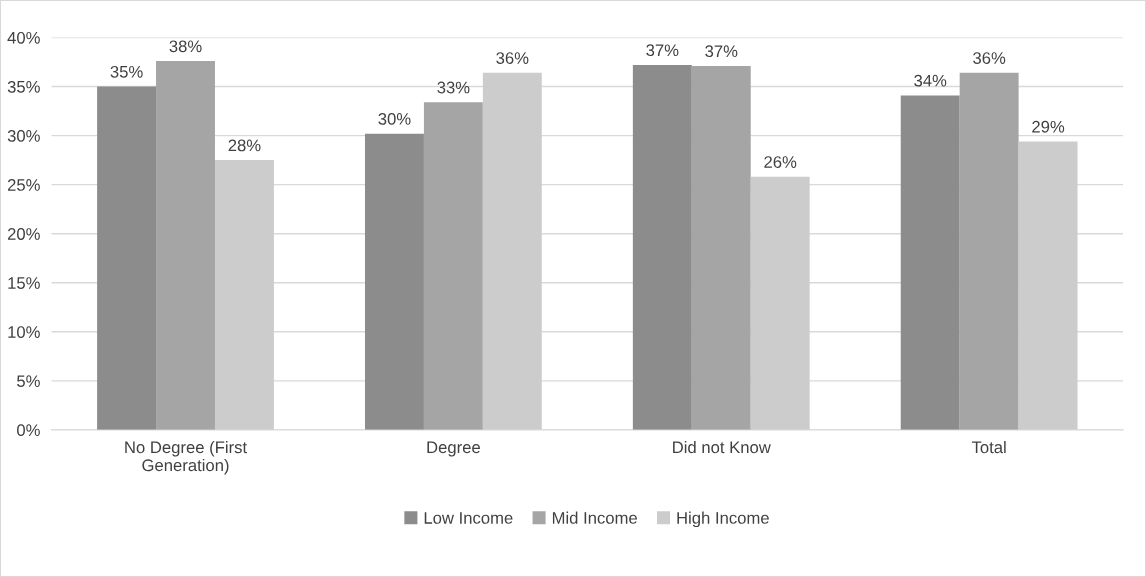  What do you see at coordinates (453, 449) in the screenshot?
I see `x-tick-label: Degree` at bounding box center [453, 449].